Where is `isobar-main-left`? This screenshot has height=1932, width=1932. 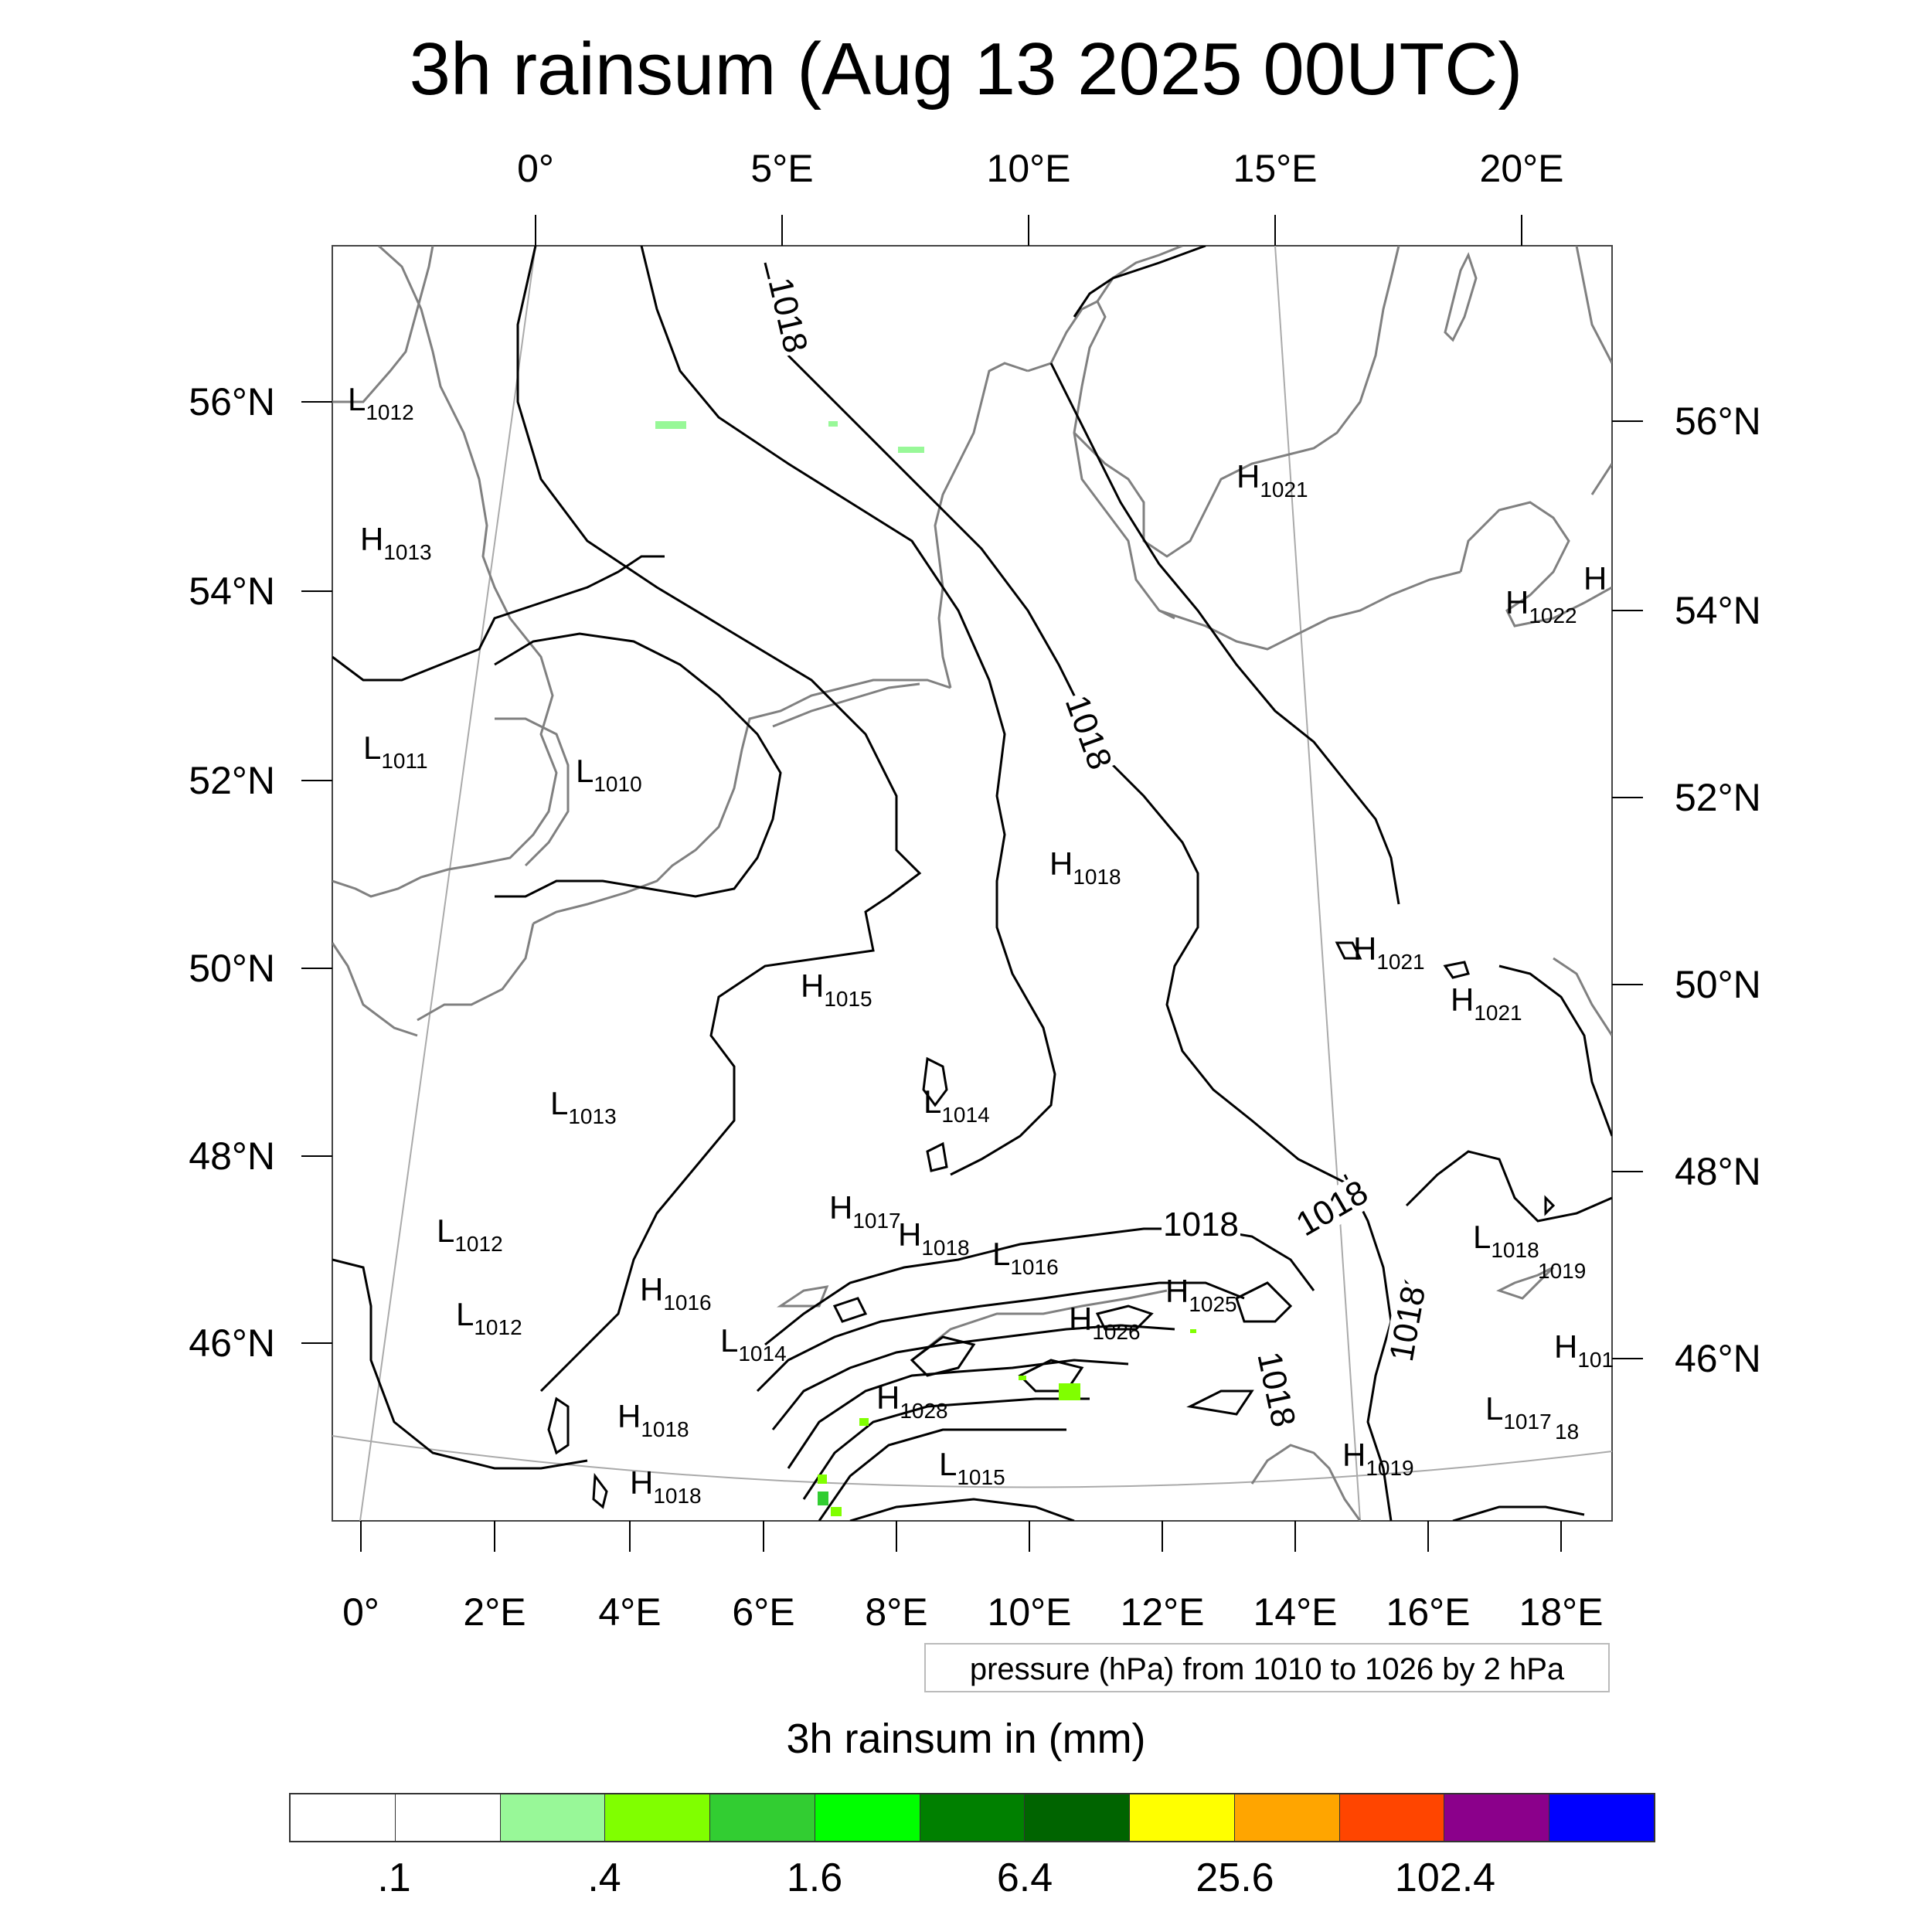
isobar-main-left is located at coordinates (719, 820).